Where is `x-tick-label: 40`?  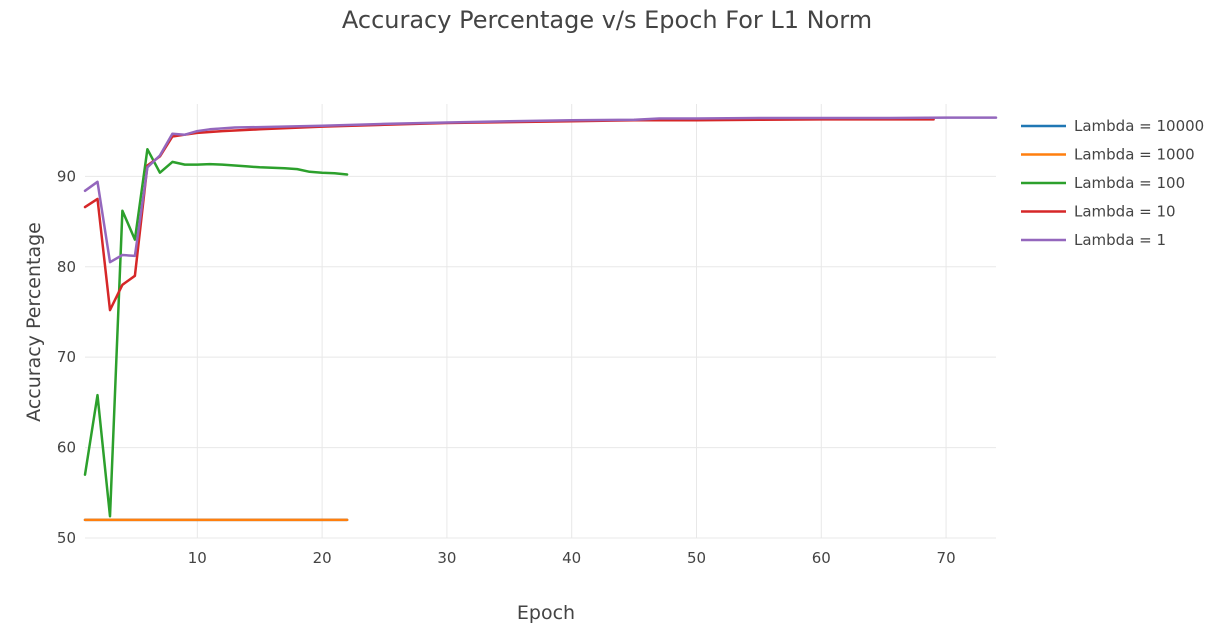 x-tick-label: 40 is located at coordinates (571, 558).